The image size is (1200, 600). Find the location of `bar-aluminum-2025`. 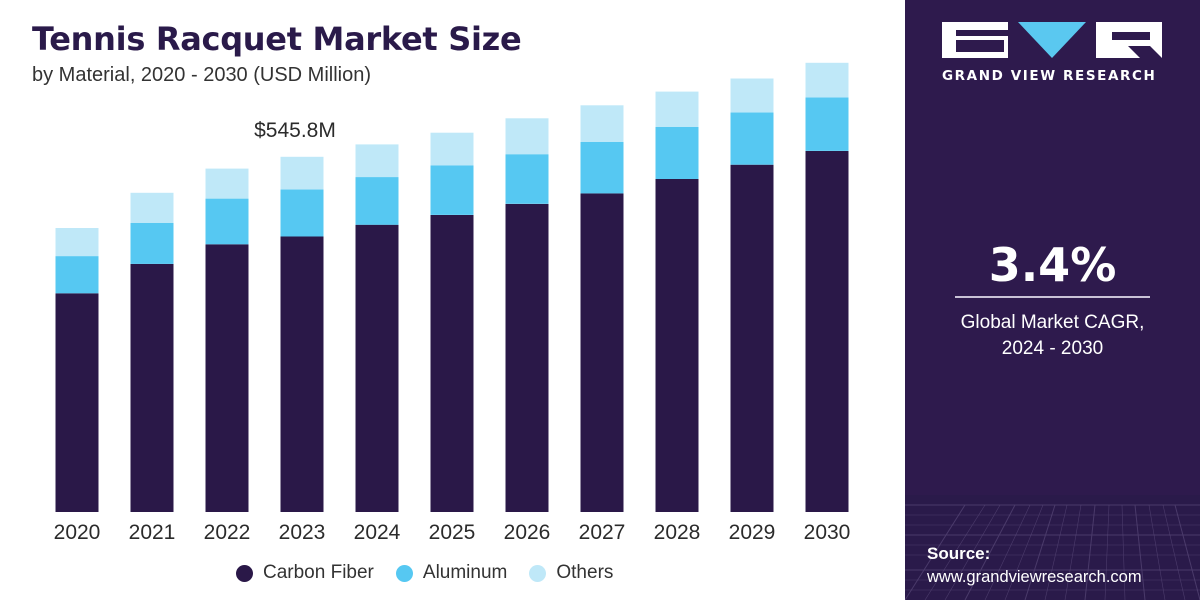

bar-aluminum-2025 is located at coordinates (452, 190).